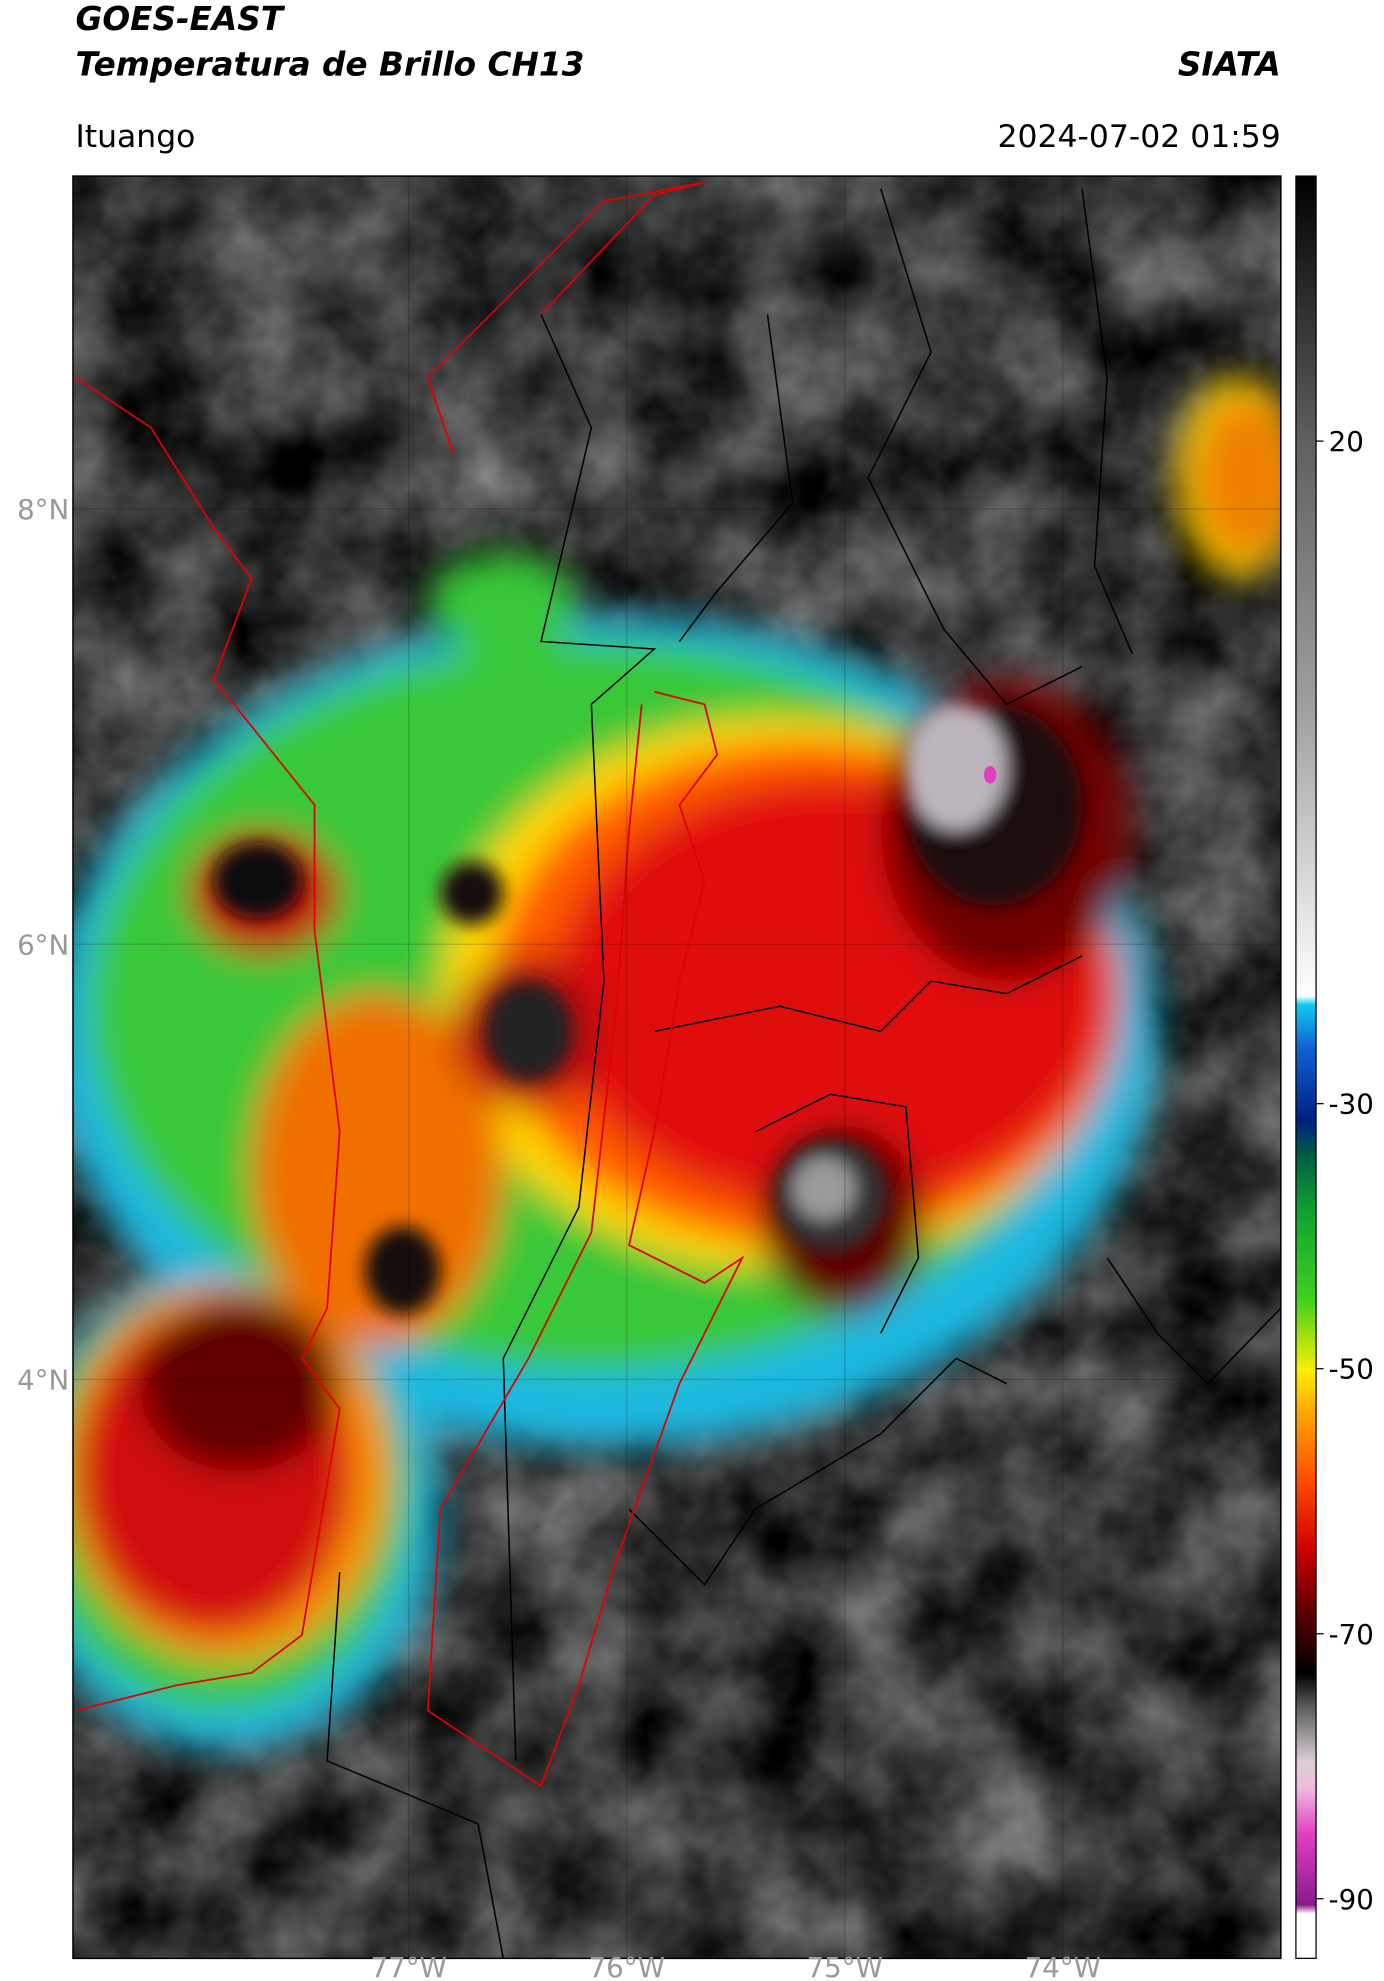 The width and height of the screenshot is (1384, 1981). Describe the element at coordinates (1351, 1104) in the screenshot. I see `colorbar-tick-label: -30` at that location.